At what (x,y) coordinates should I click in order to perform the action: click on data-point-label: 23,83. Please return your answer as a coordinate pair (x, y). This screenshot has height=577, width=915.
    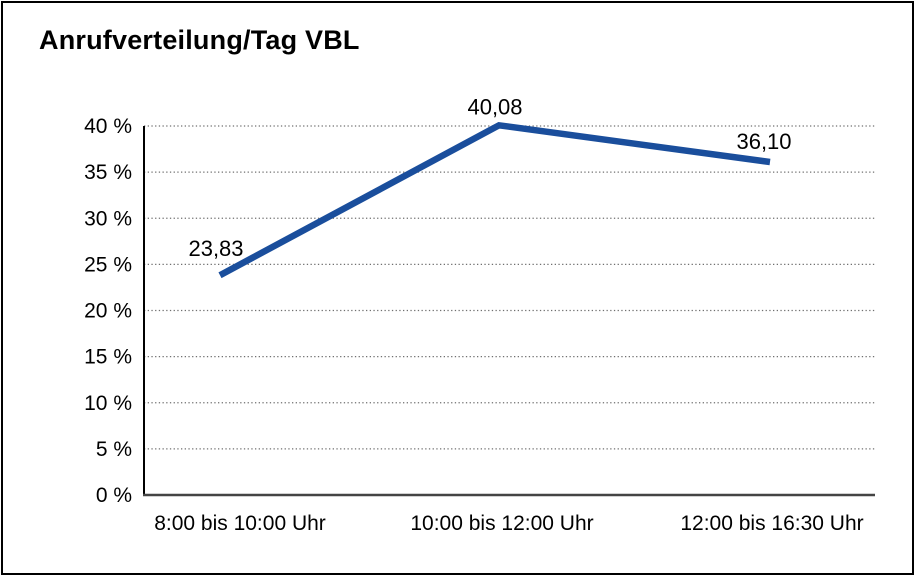
    Looking at the image, I should click on (215, 248).